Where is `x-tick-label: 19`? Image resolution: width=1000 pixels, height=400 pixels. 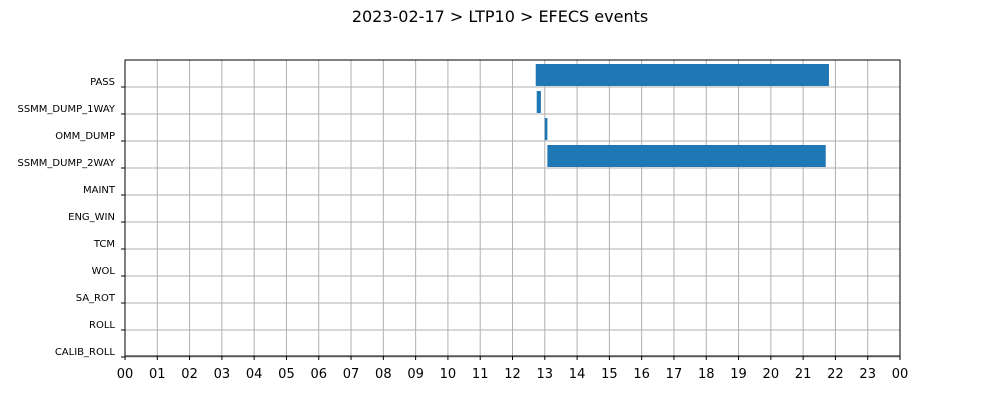 x-tick-label: 19 is located at coordinates (738, 374).